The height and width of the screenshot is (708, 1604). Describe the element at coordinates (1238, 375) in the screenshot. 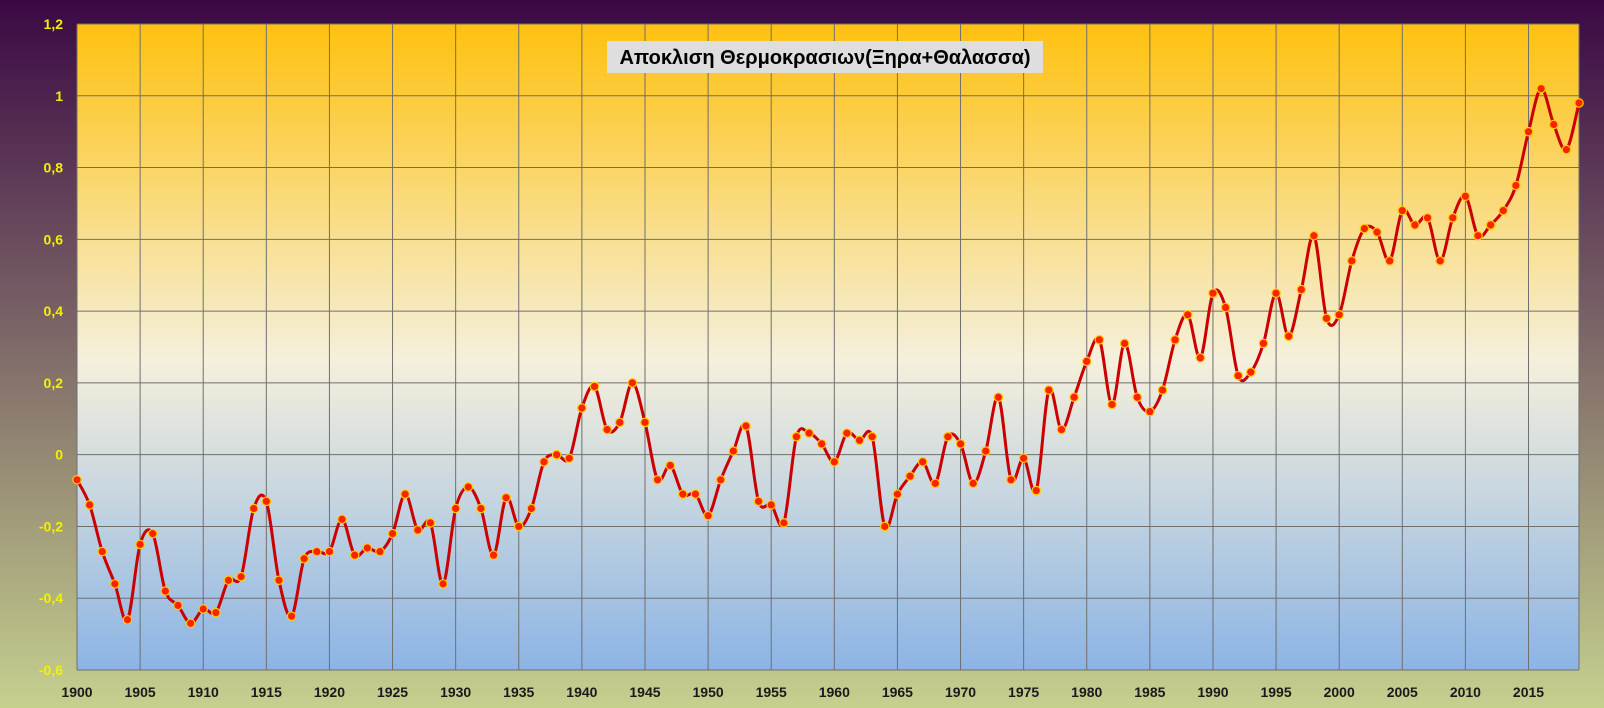

I see `data-point-1992` at that location.